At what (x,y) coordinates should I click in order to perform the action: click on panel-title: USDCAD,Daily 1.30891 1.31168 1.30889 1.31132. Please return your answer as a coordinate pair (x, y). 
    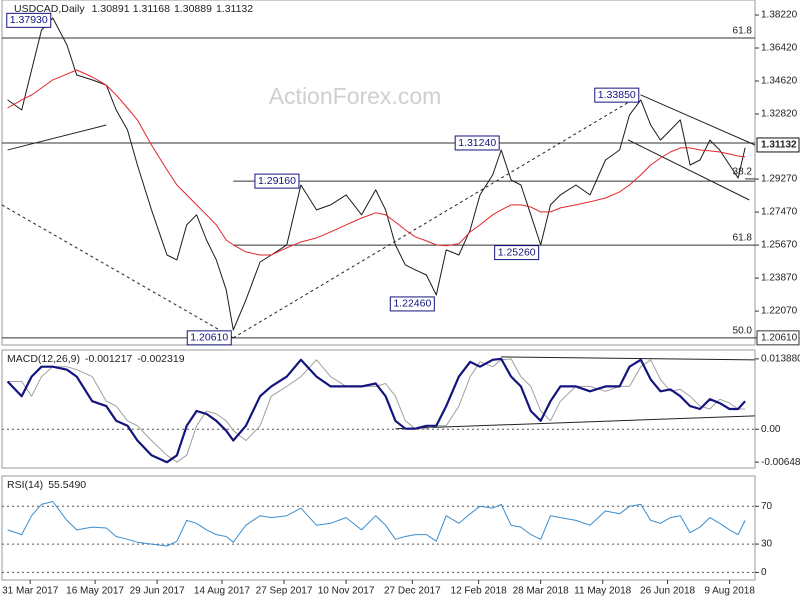
    Looking at the image, I should click on (133, 9).